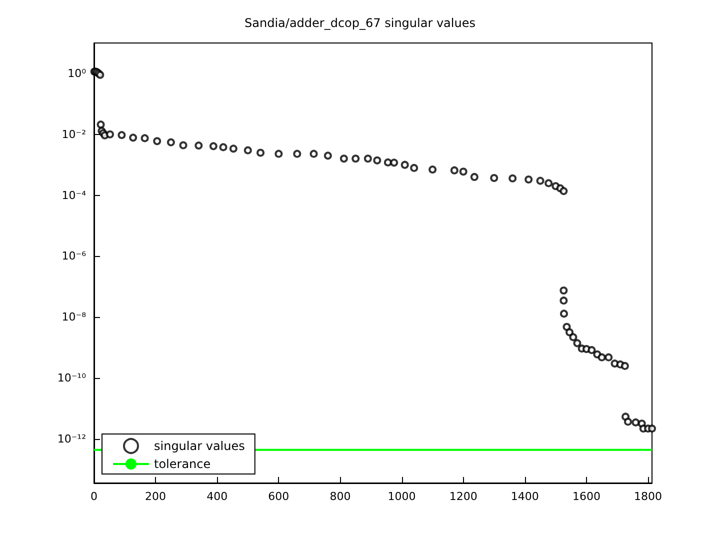 The image size is (720, 540). I want to click on y-tick-label: 10⁻¹⁰, so click(72, 378).